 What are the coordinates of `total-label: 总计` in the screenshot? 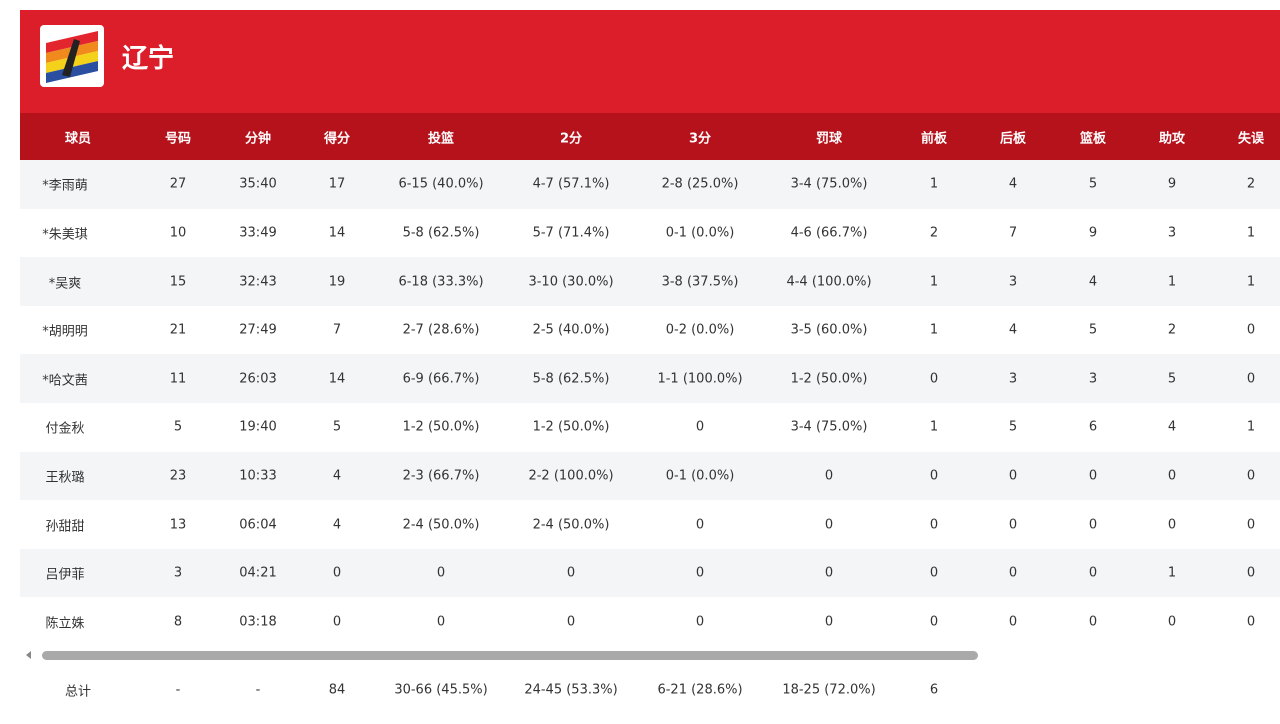 It's located at (78, 692).